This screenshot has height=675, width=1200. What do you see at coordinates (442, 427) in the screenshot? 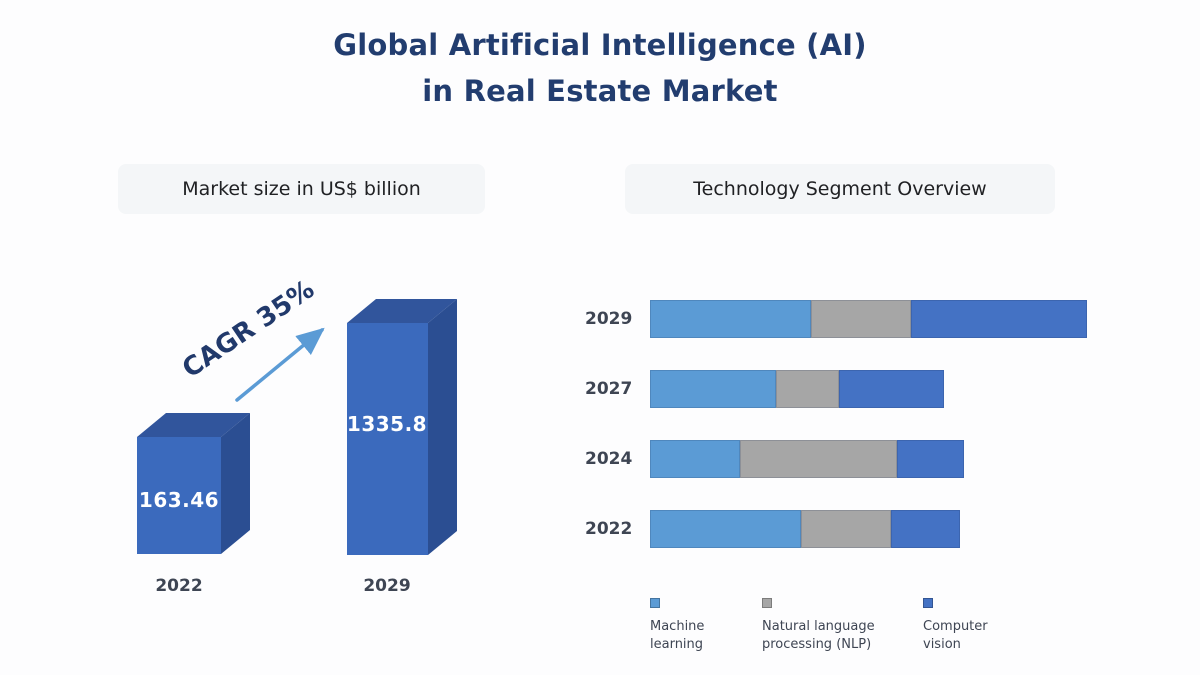
I see `bar-2029-side-face` at bounding box center [442, 427].